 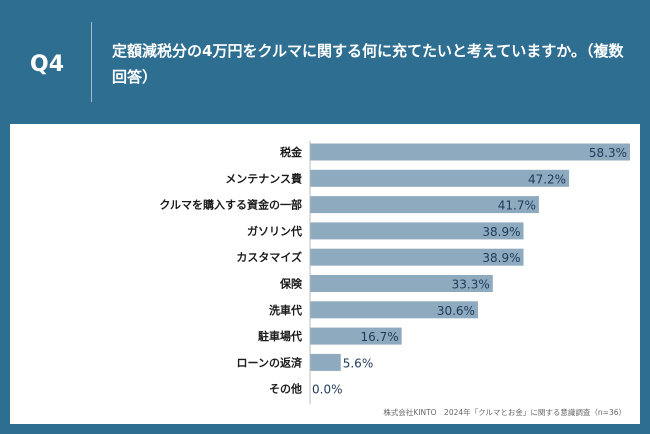 I want to click on value-label: 30.6%, so click(x=456, y=311).